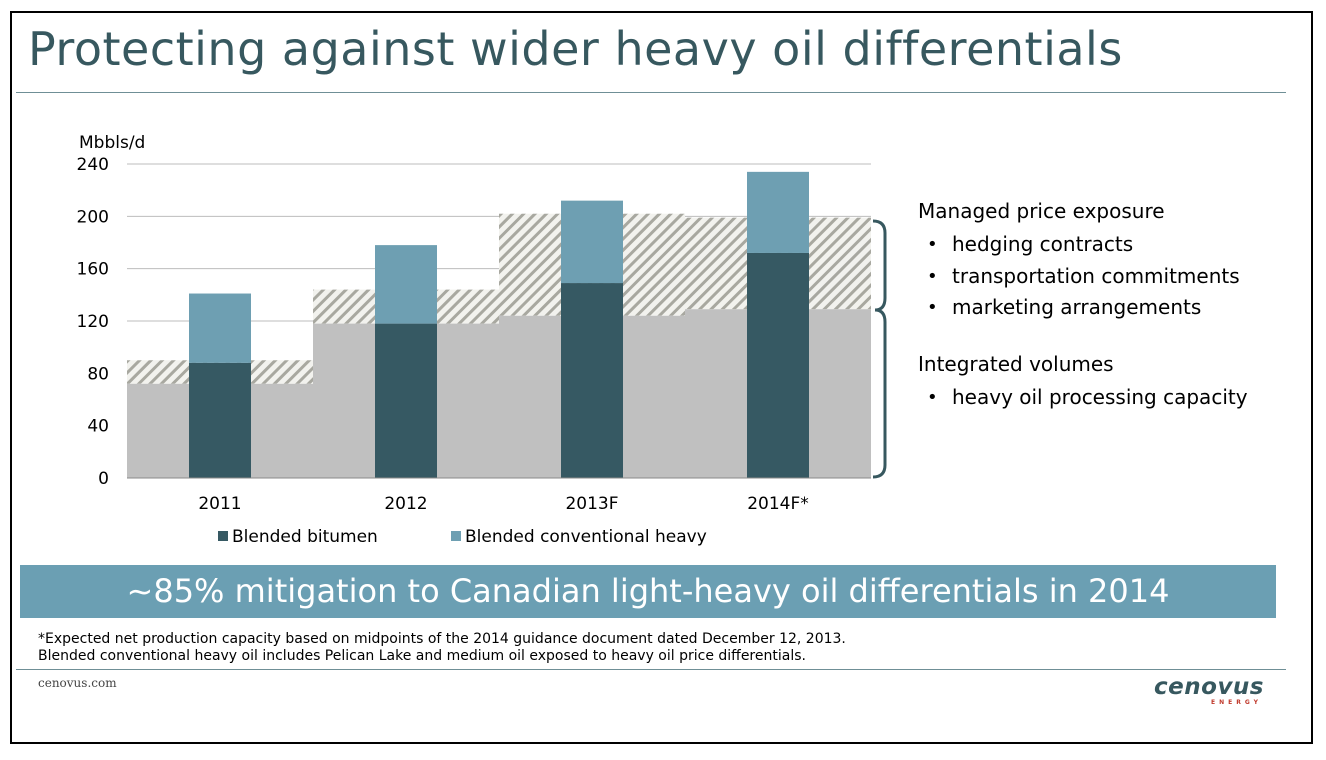  What do you see at coordinates (1087, 398) in the screenshot?
I see `list-item: heavy oil processing capacity` at bounding box center [1087, 398].